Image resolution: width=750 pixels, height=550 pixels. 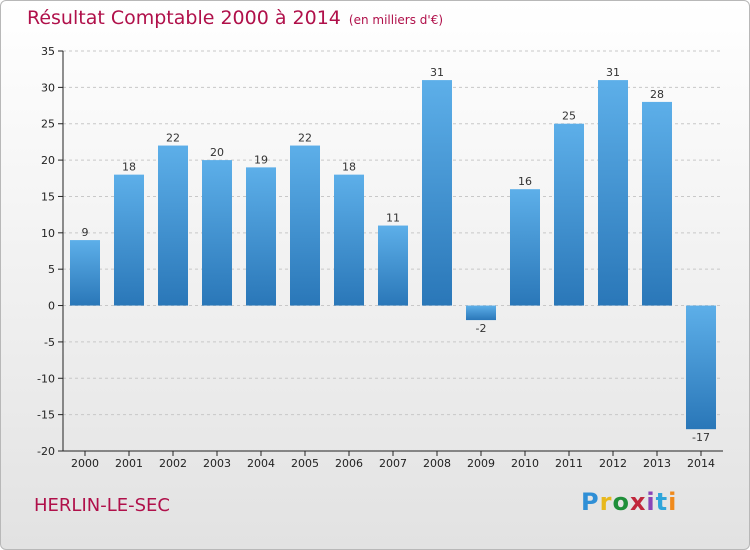 I want to click on y-tick-label: -20, so click(x=46, y=451).